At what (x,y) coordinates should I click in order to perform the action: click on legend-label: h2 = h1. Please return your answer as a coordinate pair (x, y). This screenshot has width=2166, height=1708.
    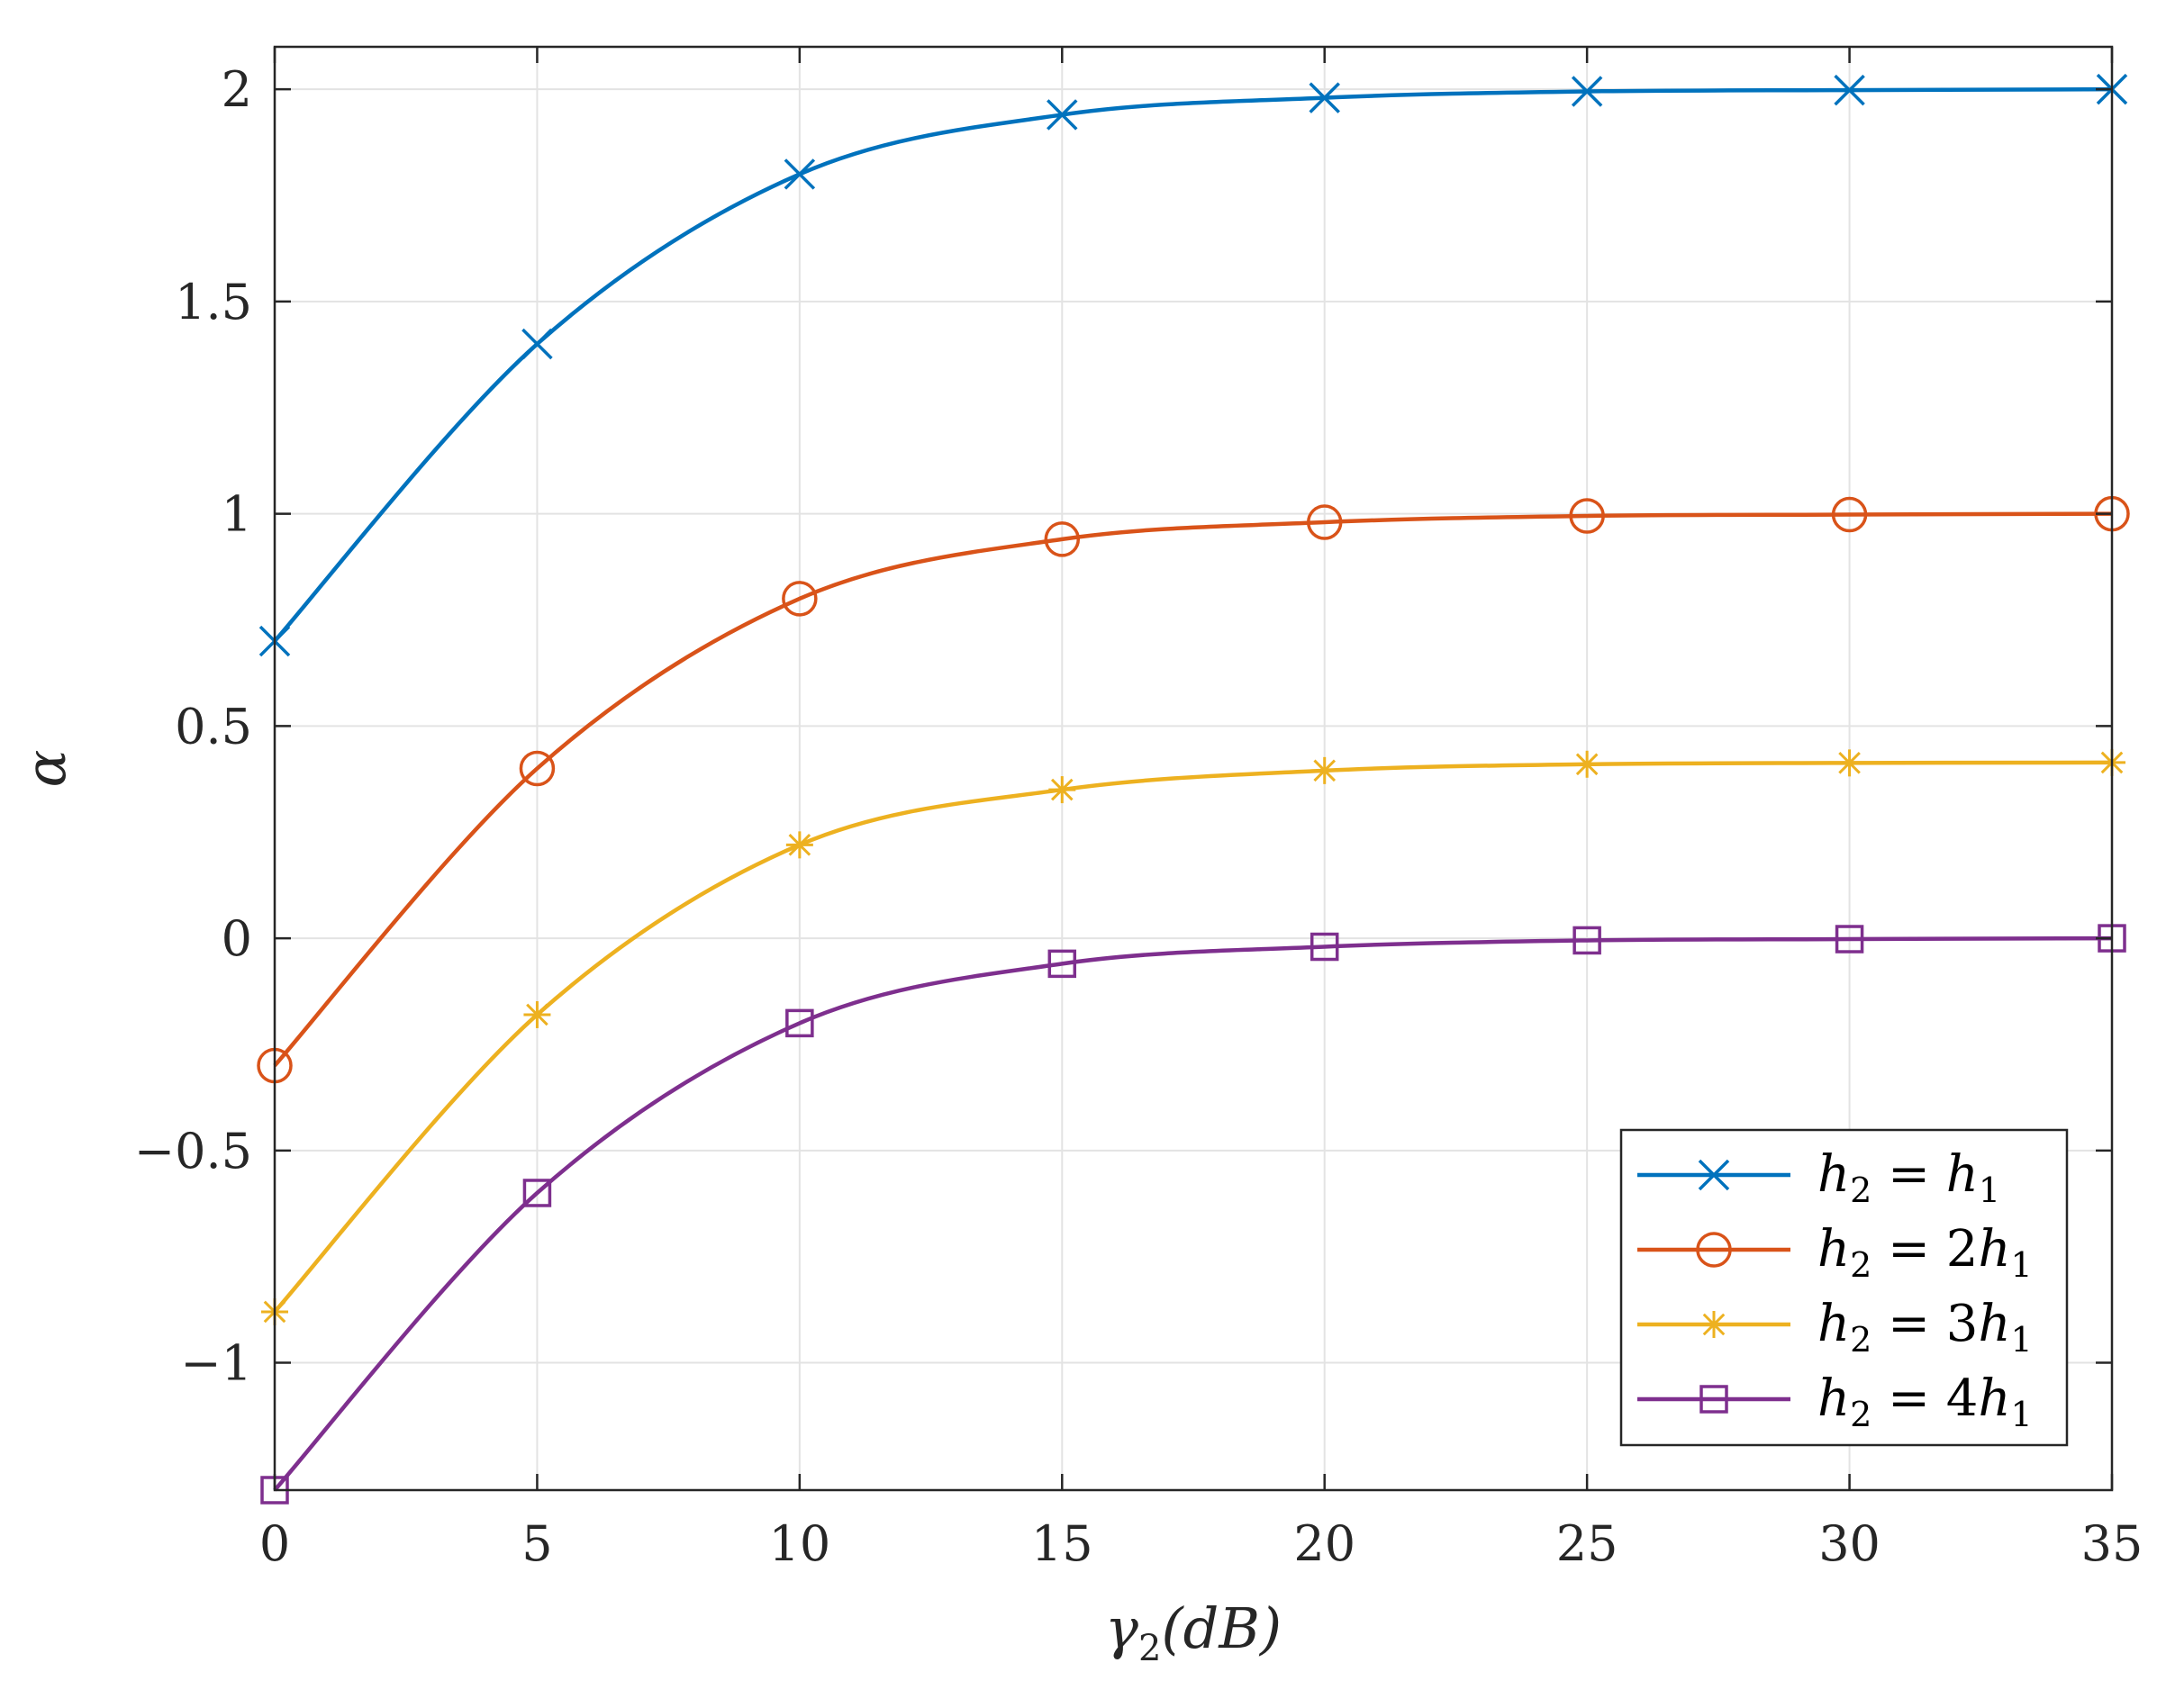
    Looking at the image, I should click on (1908, 1177).